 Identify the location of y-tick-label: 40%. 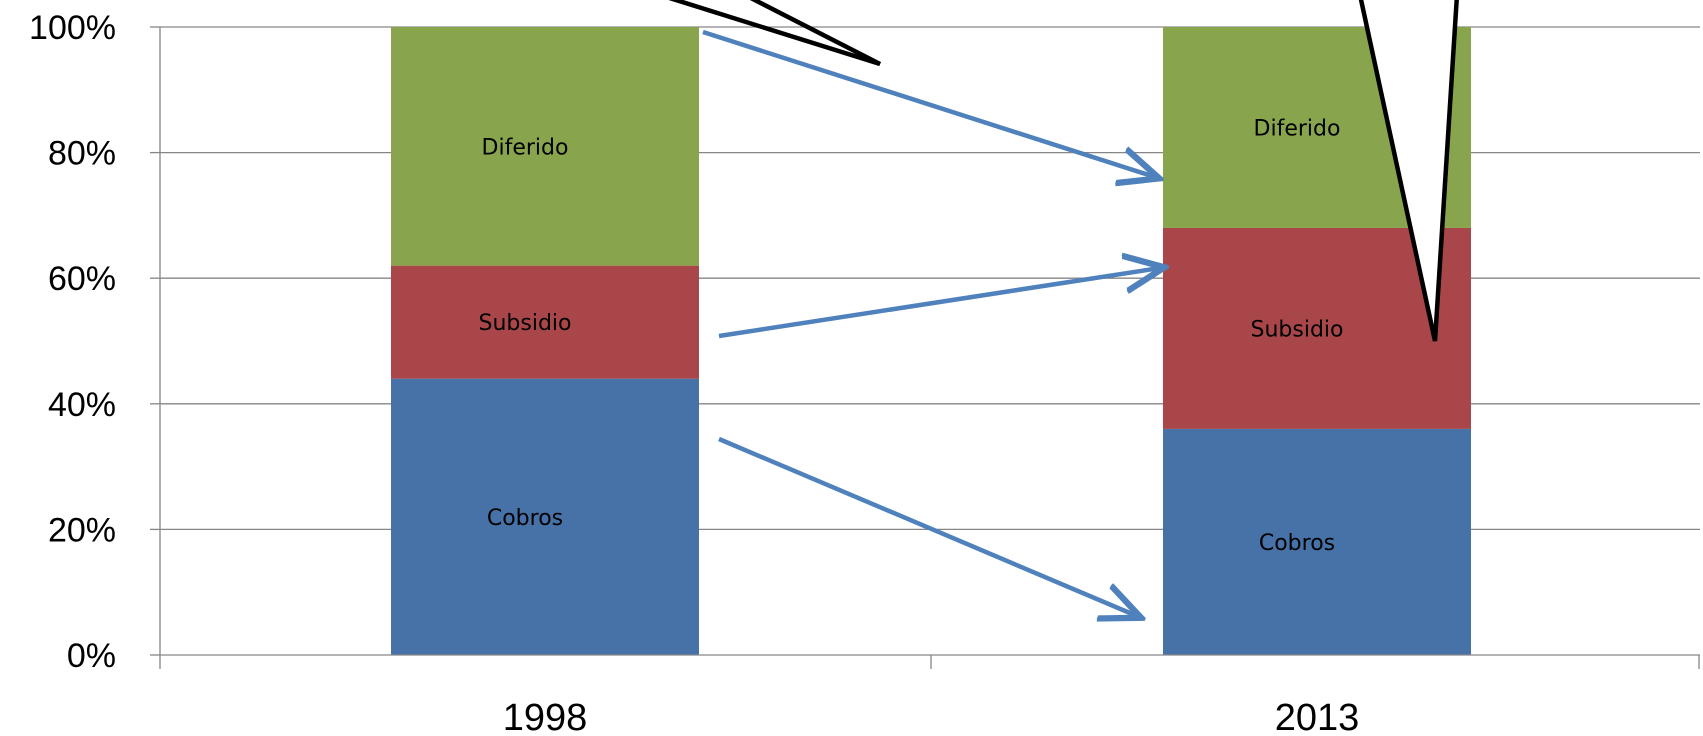
(82, 405).